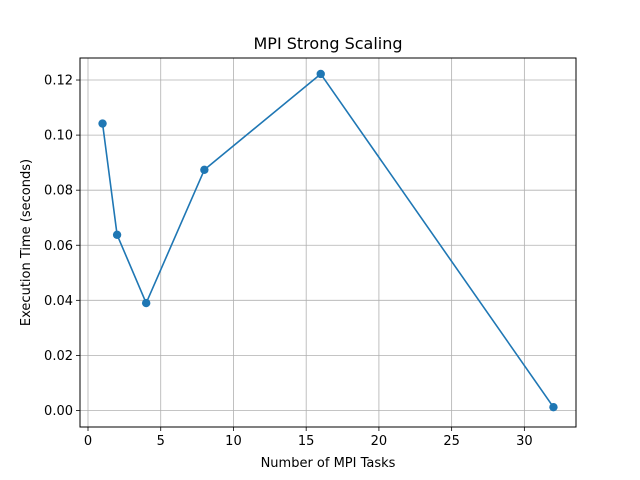  Describe the element at coordinates (58, 246) in the screenshot. I see `y-tick-label: 0.06` at that location.